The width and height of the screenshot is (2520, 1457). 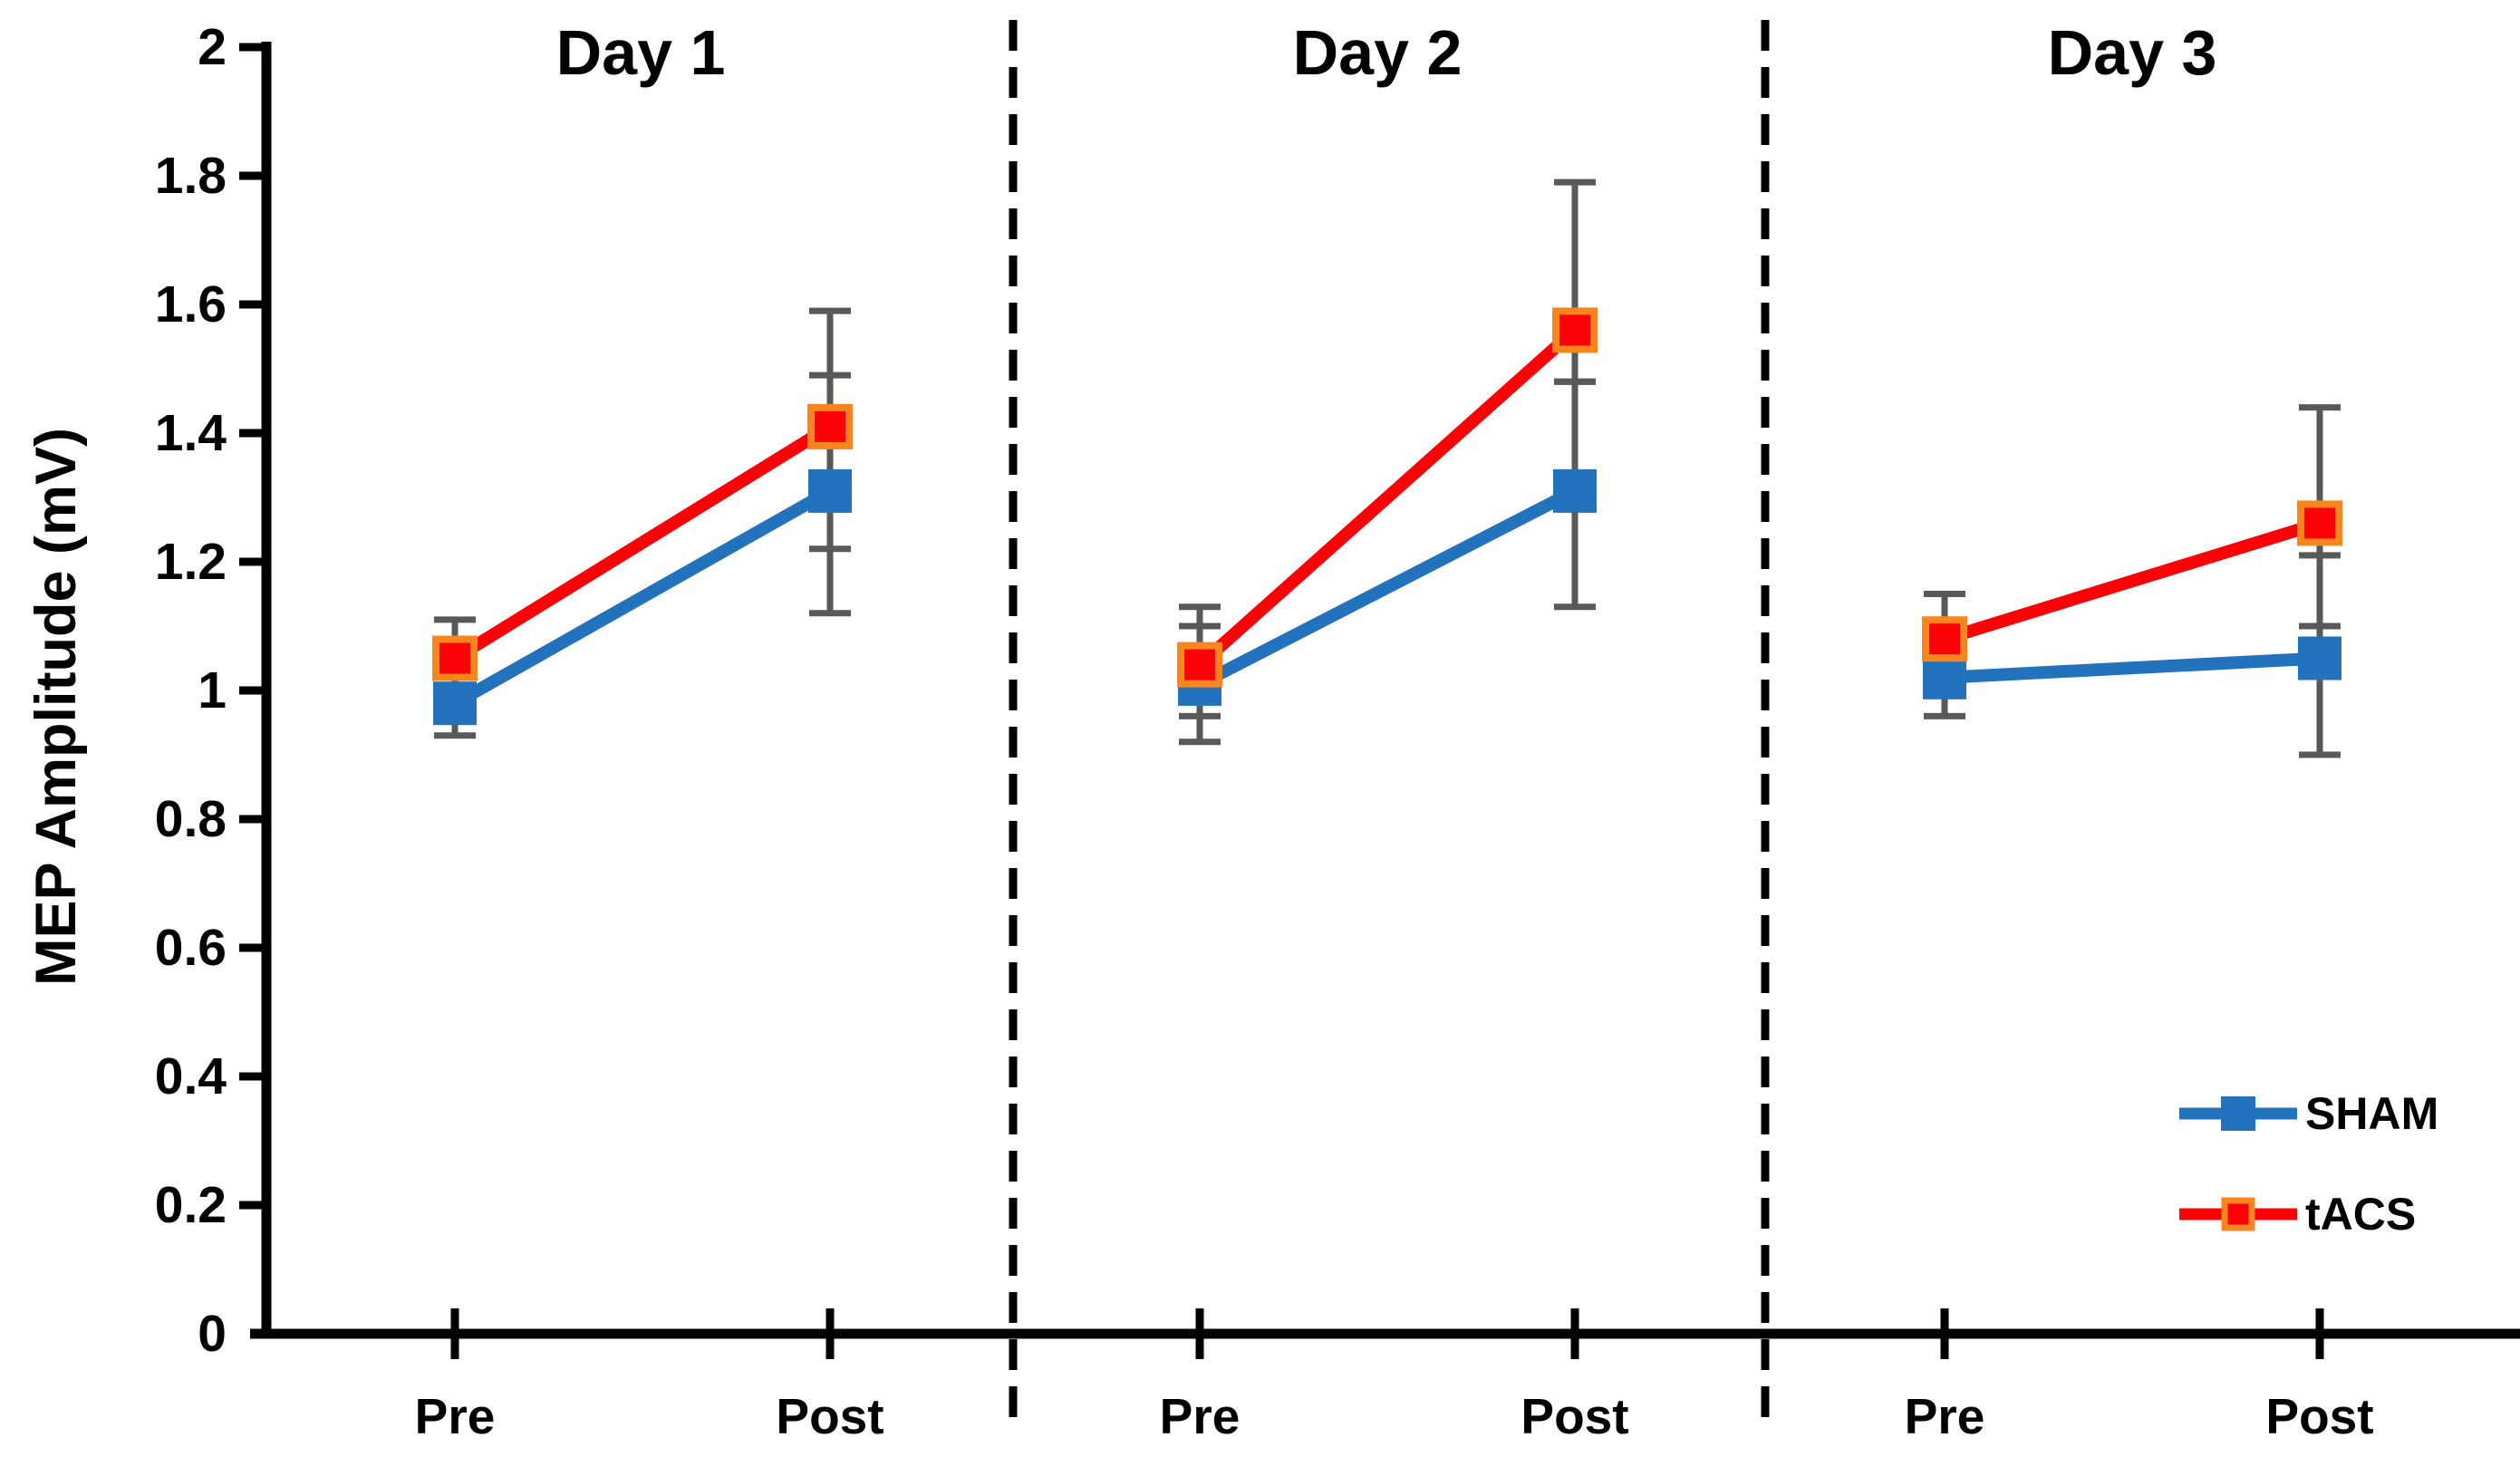 What do you see at coordinates (191, 1205) in the screenshot?
I see `y-tick-label: 0.2` at bounding box center [191, 1205].